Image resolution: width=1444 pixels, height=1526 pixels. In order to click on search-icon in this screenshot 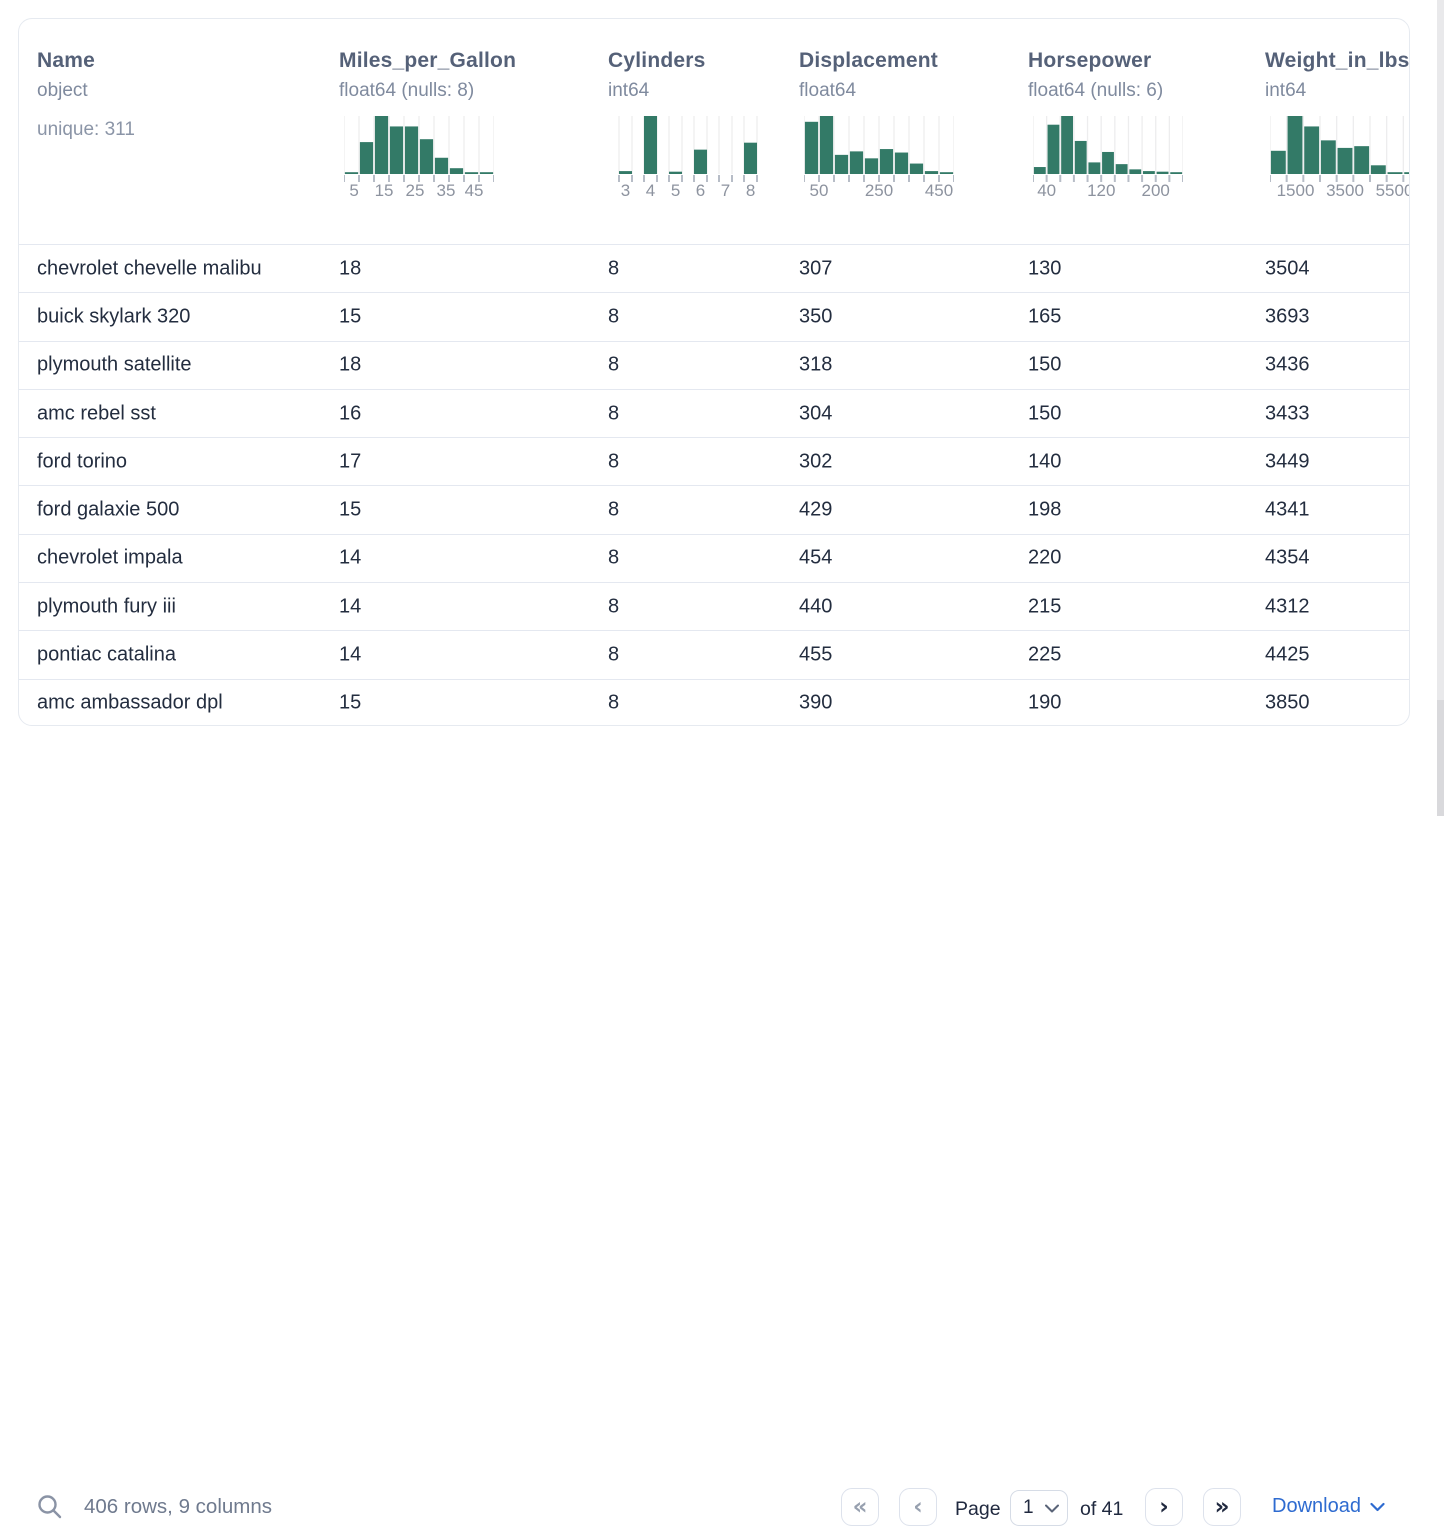, I will do `click(50, 1507)`.